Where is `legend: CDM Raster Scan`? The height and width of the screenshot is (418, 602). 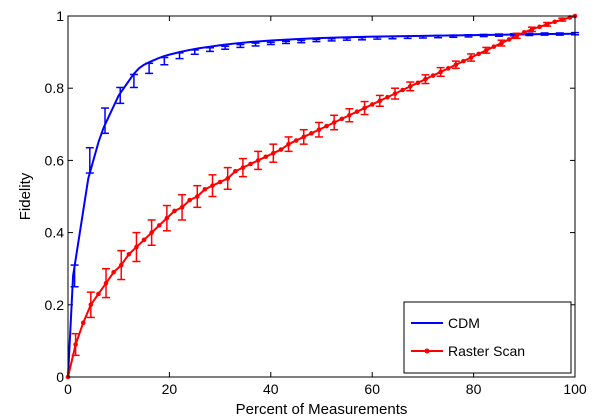 legend: CDM Raster Scan is located at coordinates (487, 337).